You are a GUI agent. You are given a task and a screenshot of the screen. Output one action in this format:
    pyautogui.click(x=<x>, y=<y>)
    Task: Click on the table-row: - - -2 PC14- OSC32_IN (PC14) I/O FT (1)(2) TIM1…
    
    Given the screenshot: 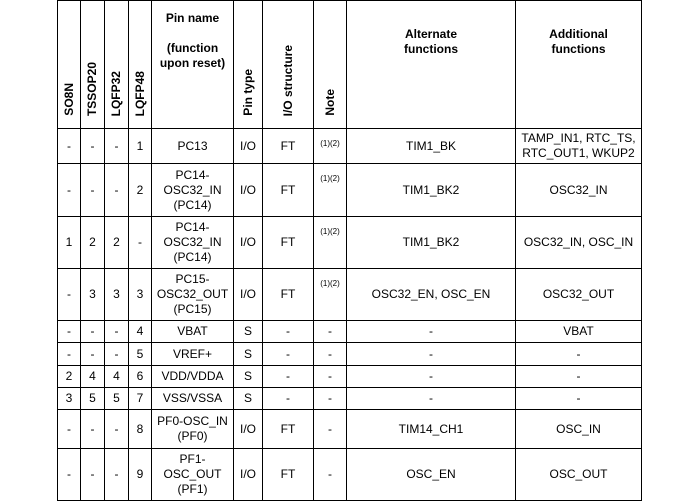 What is the action you would take?
    pyautogui.click(x=349, y=190)
    